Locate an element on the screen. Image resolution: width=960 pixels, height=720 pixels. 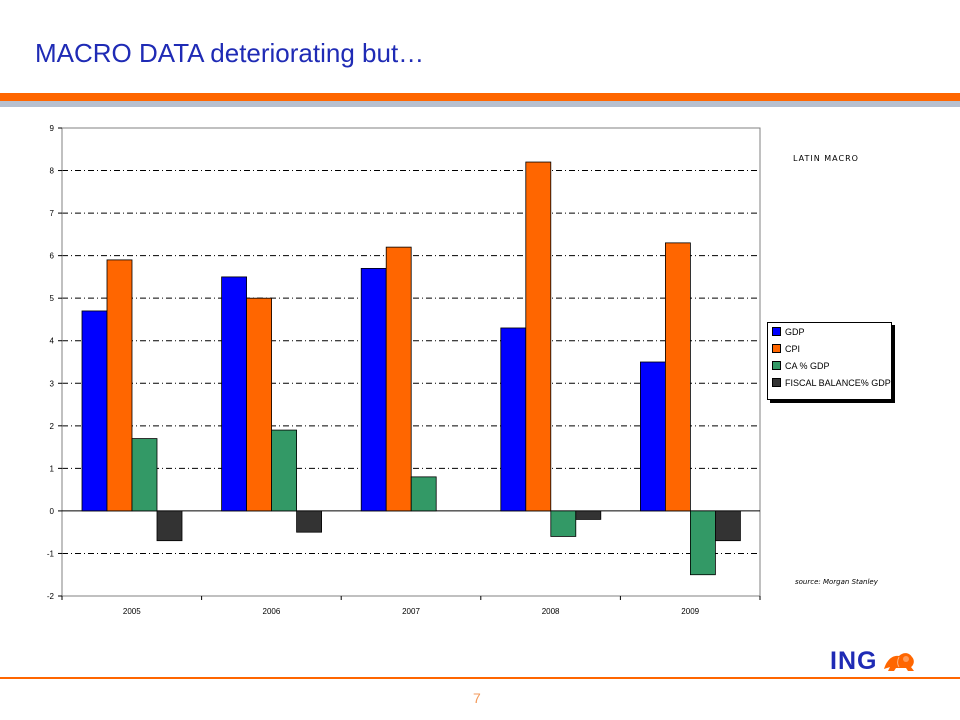
page-number: 7 is located at coordinates (477, 698).